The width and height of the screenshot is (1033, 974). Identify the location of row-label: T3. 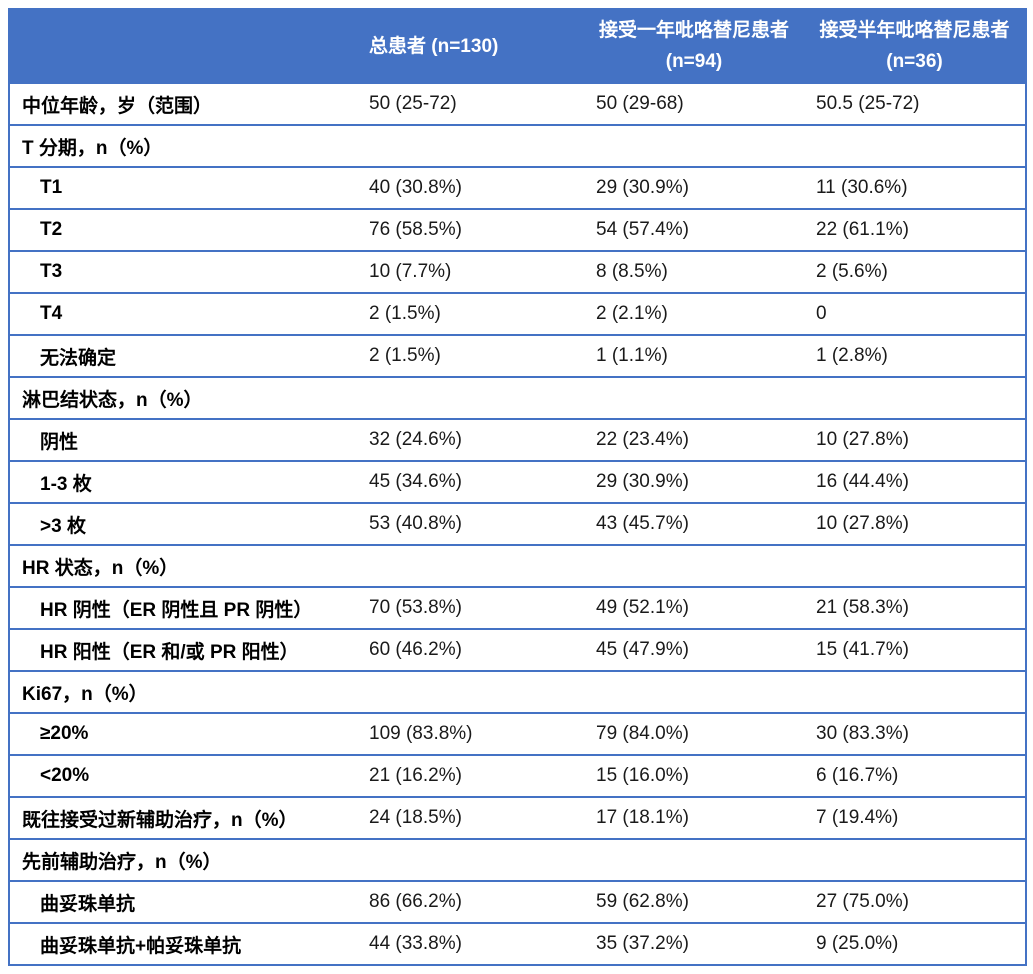
(183, 271).